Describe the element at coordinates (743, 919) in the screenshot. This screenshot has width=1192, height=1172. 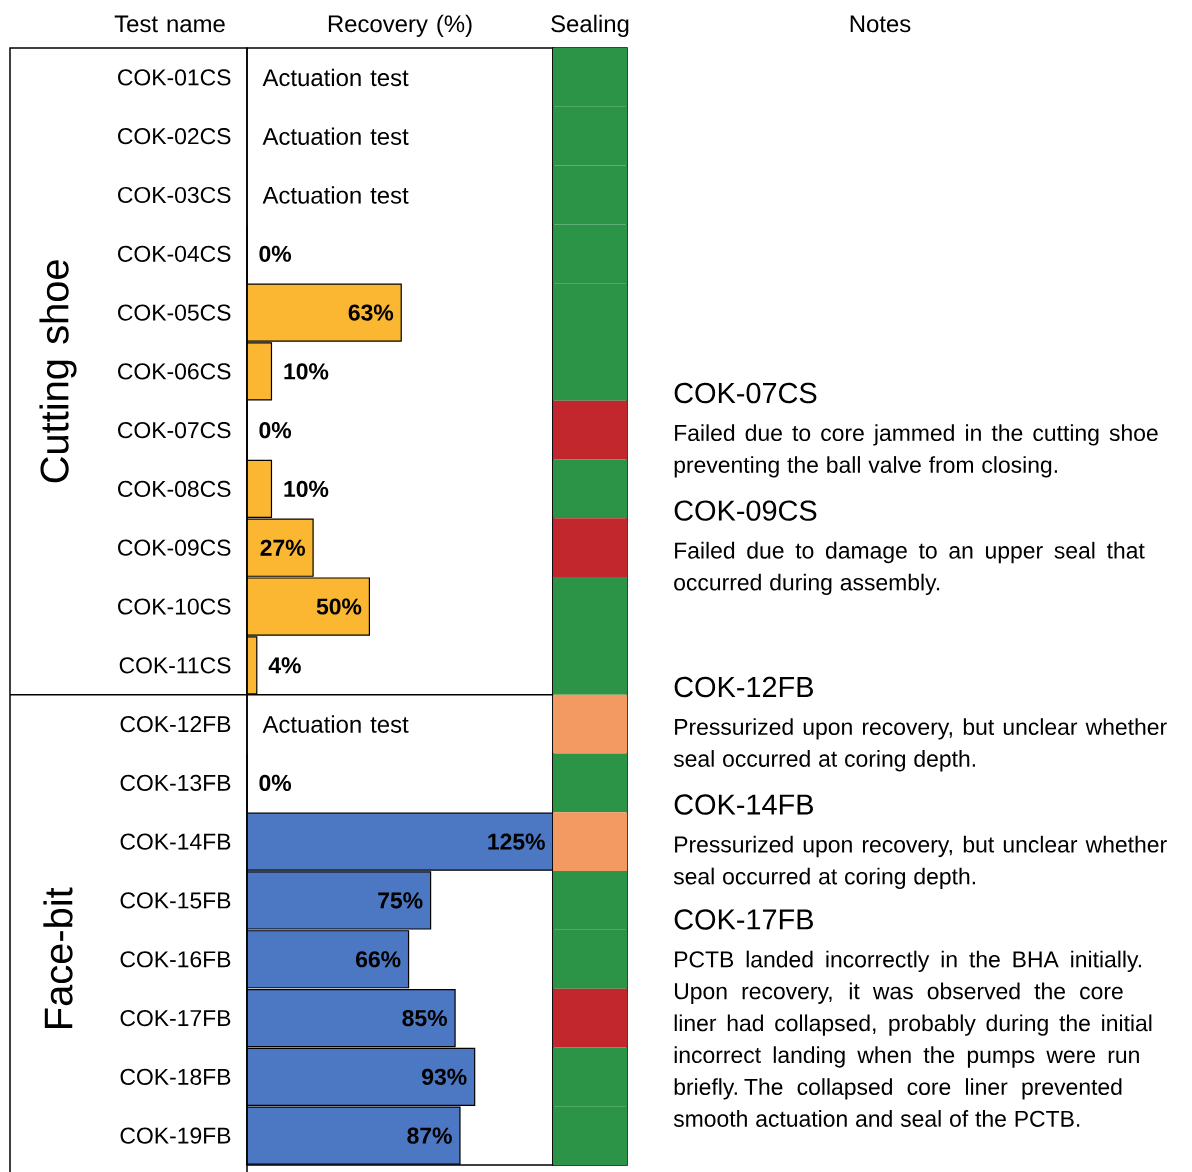
I see `text: COK-17FB` at that location.